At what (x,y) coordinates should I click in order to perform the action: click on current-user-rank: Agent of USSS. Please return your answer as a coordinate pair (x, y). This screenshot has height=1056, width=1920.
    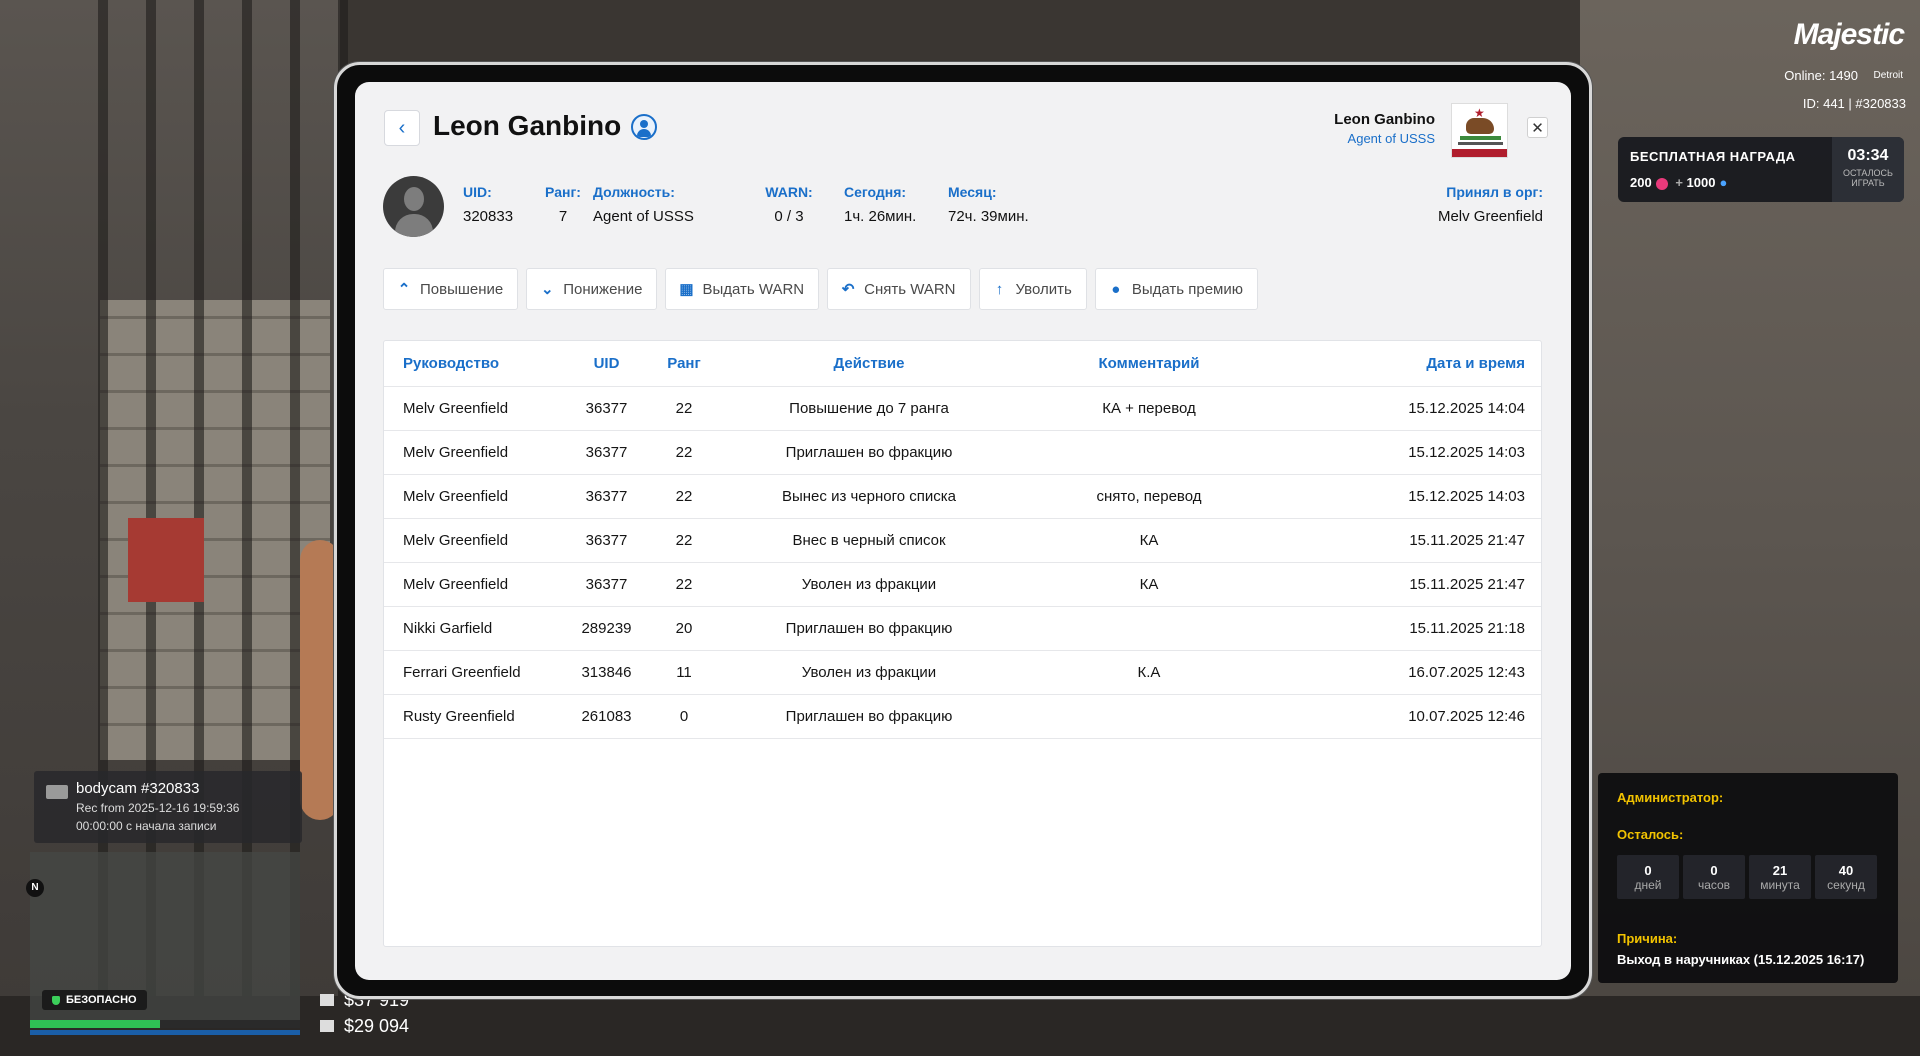
    Looking at the image, I should click on (1391, 138).